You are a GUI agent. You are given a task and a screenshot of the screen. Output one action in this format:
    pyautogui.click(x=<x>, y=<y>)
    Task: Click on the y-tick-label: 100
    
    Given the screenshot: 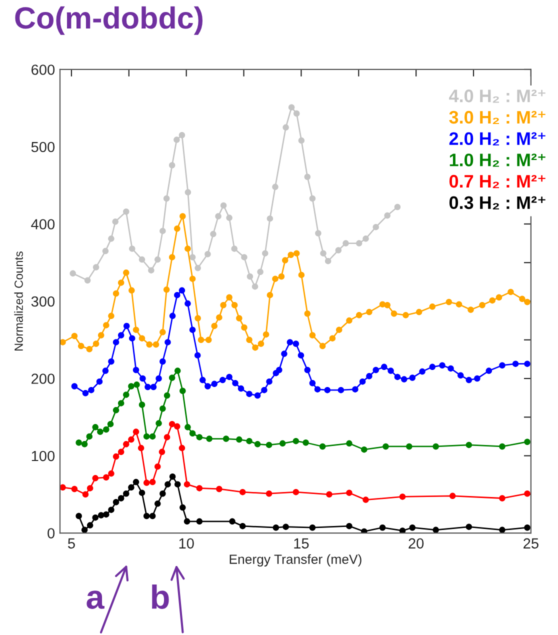 What is the action you would take?
    pyautogui.click(x=43, y=456)
    